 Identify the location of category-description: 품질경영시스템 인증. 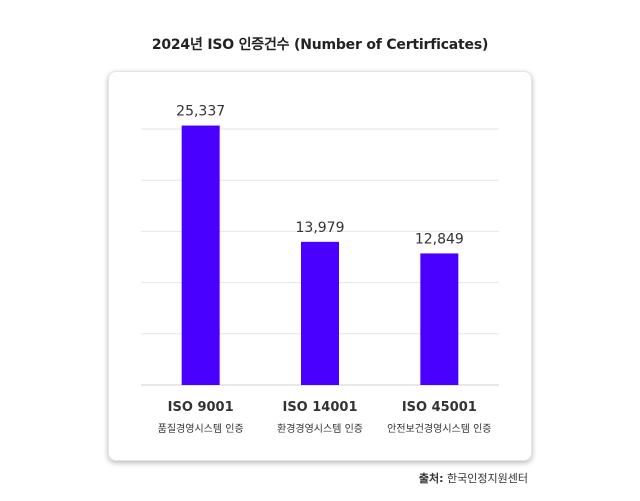
(201, 428).